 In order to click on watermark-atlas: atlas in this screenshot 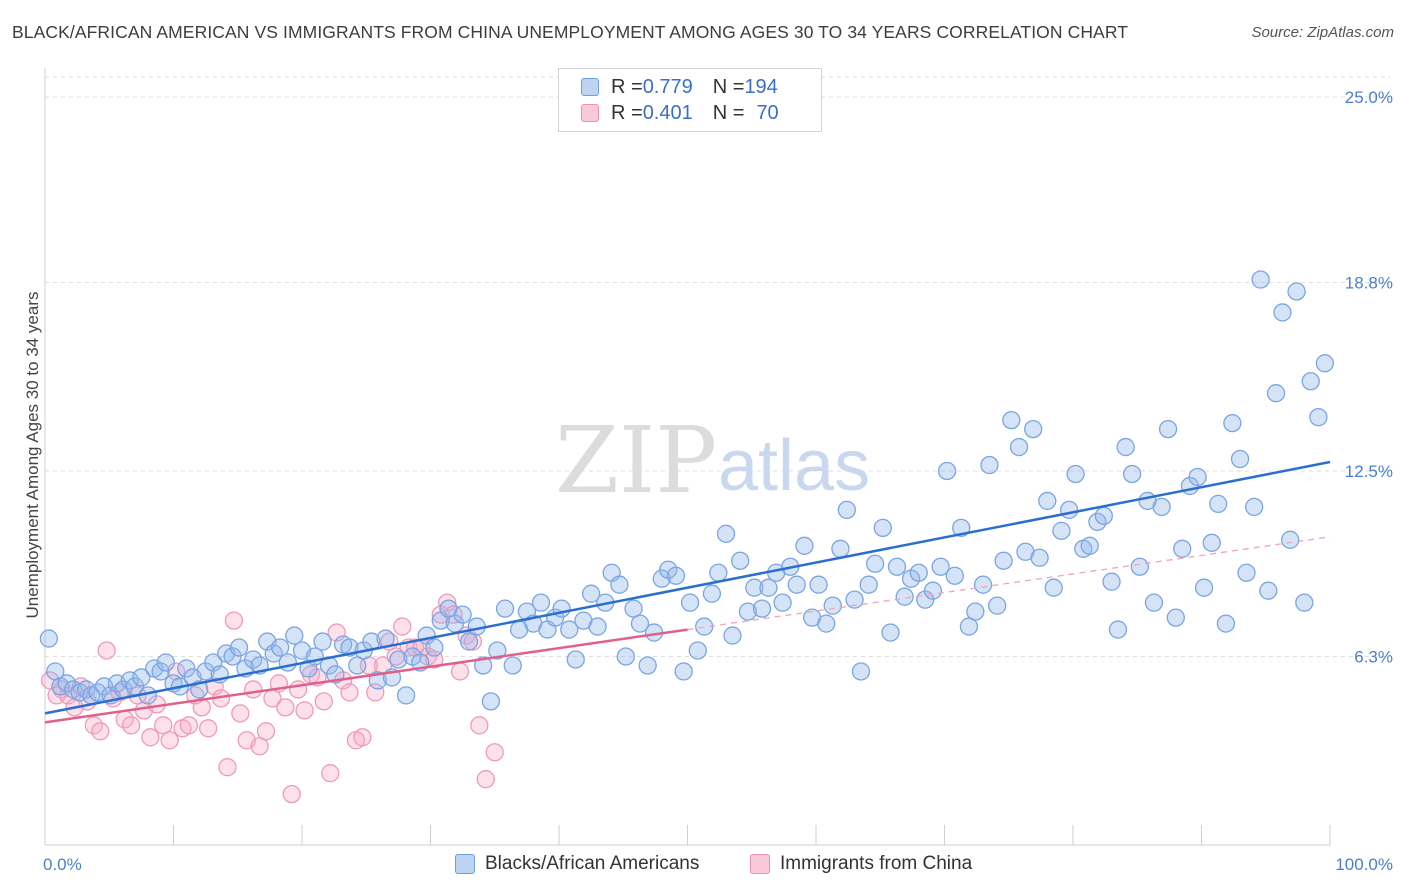, I will do `click(794, 466)`.